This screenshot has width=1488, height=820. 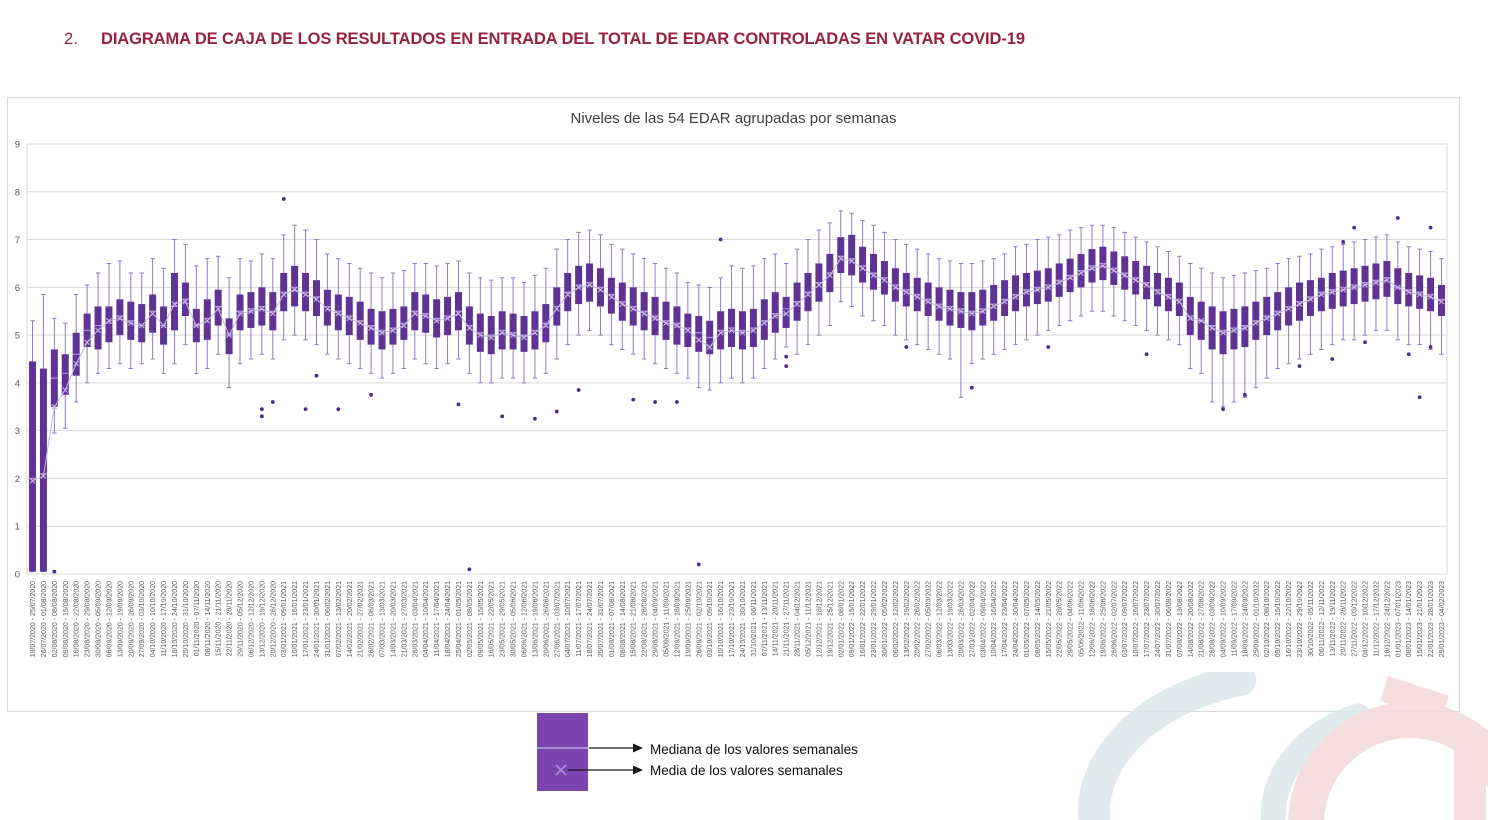 I want to click on svg-text: 25/07/2021 - 31/07/2021, so click(x=601, y=619).